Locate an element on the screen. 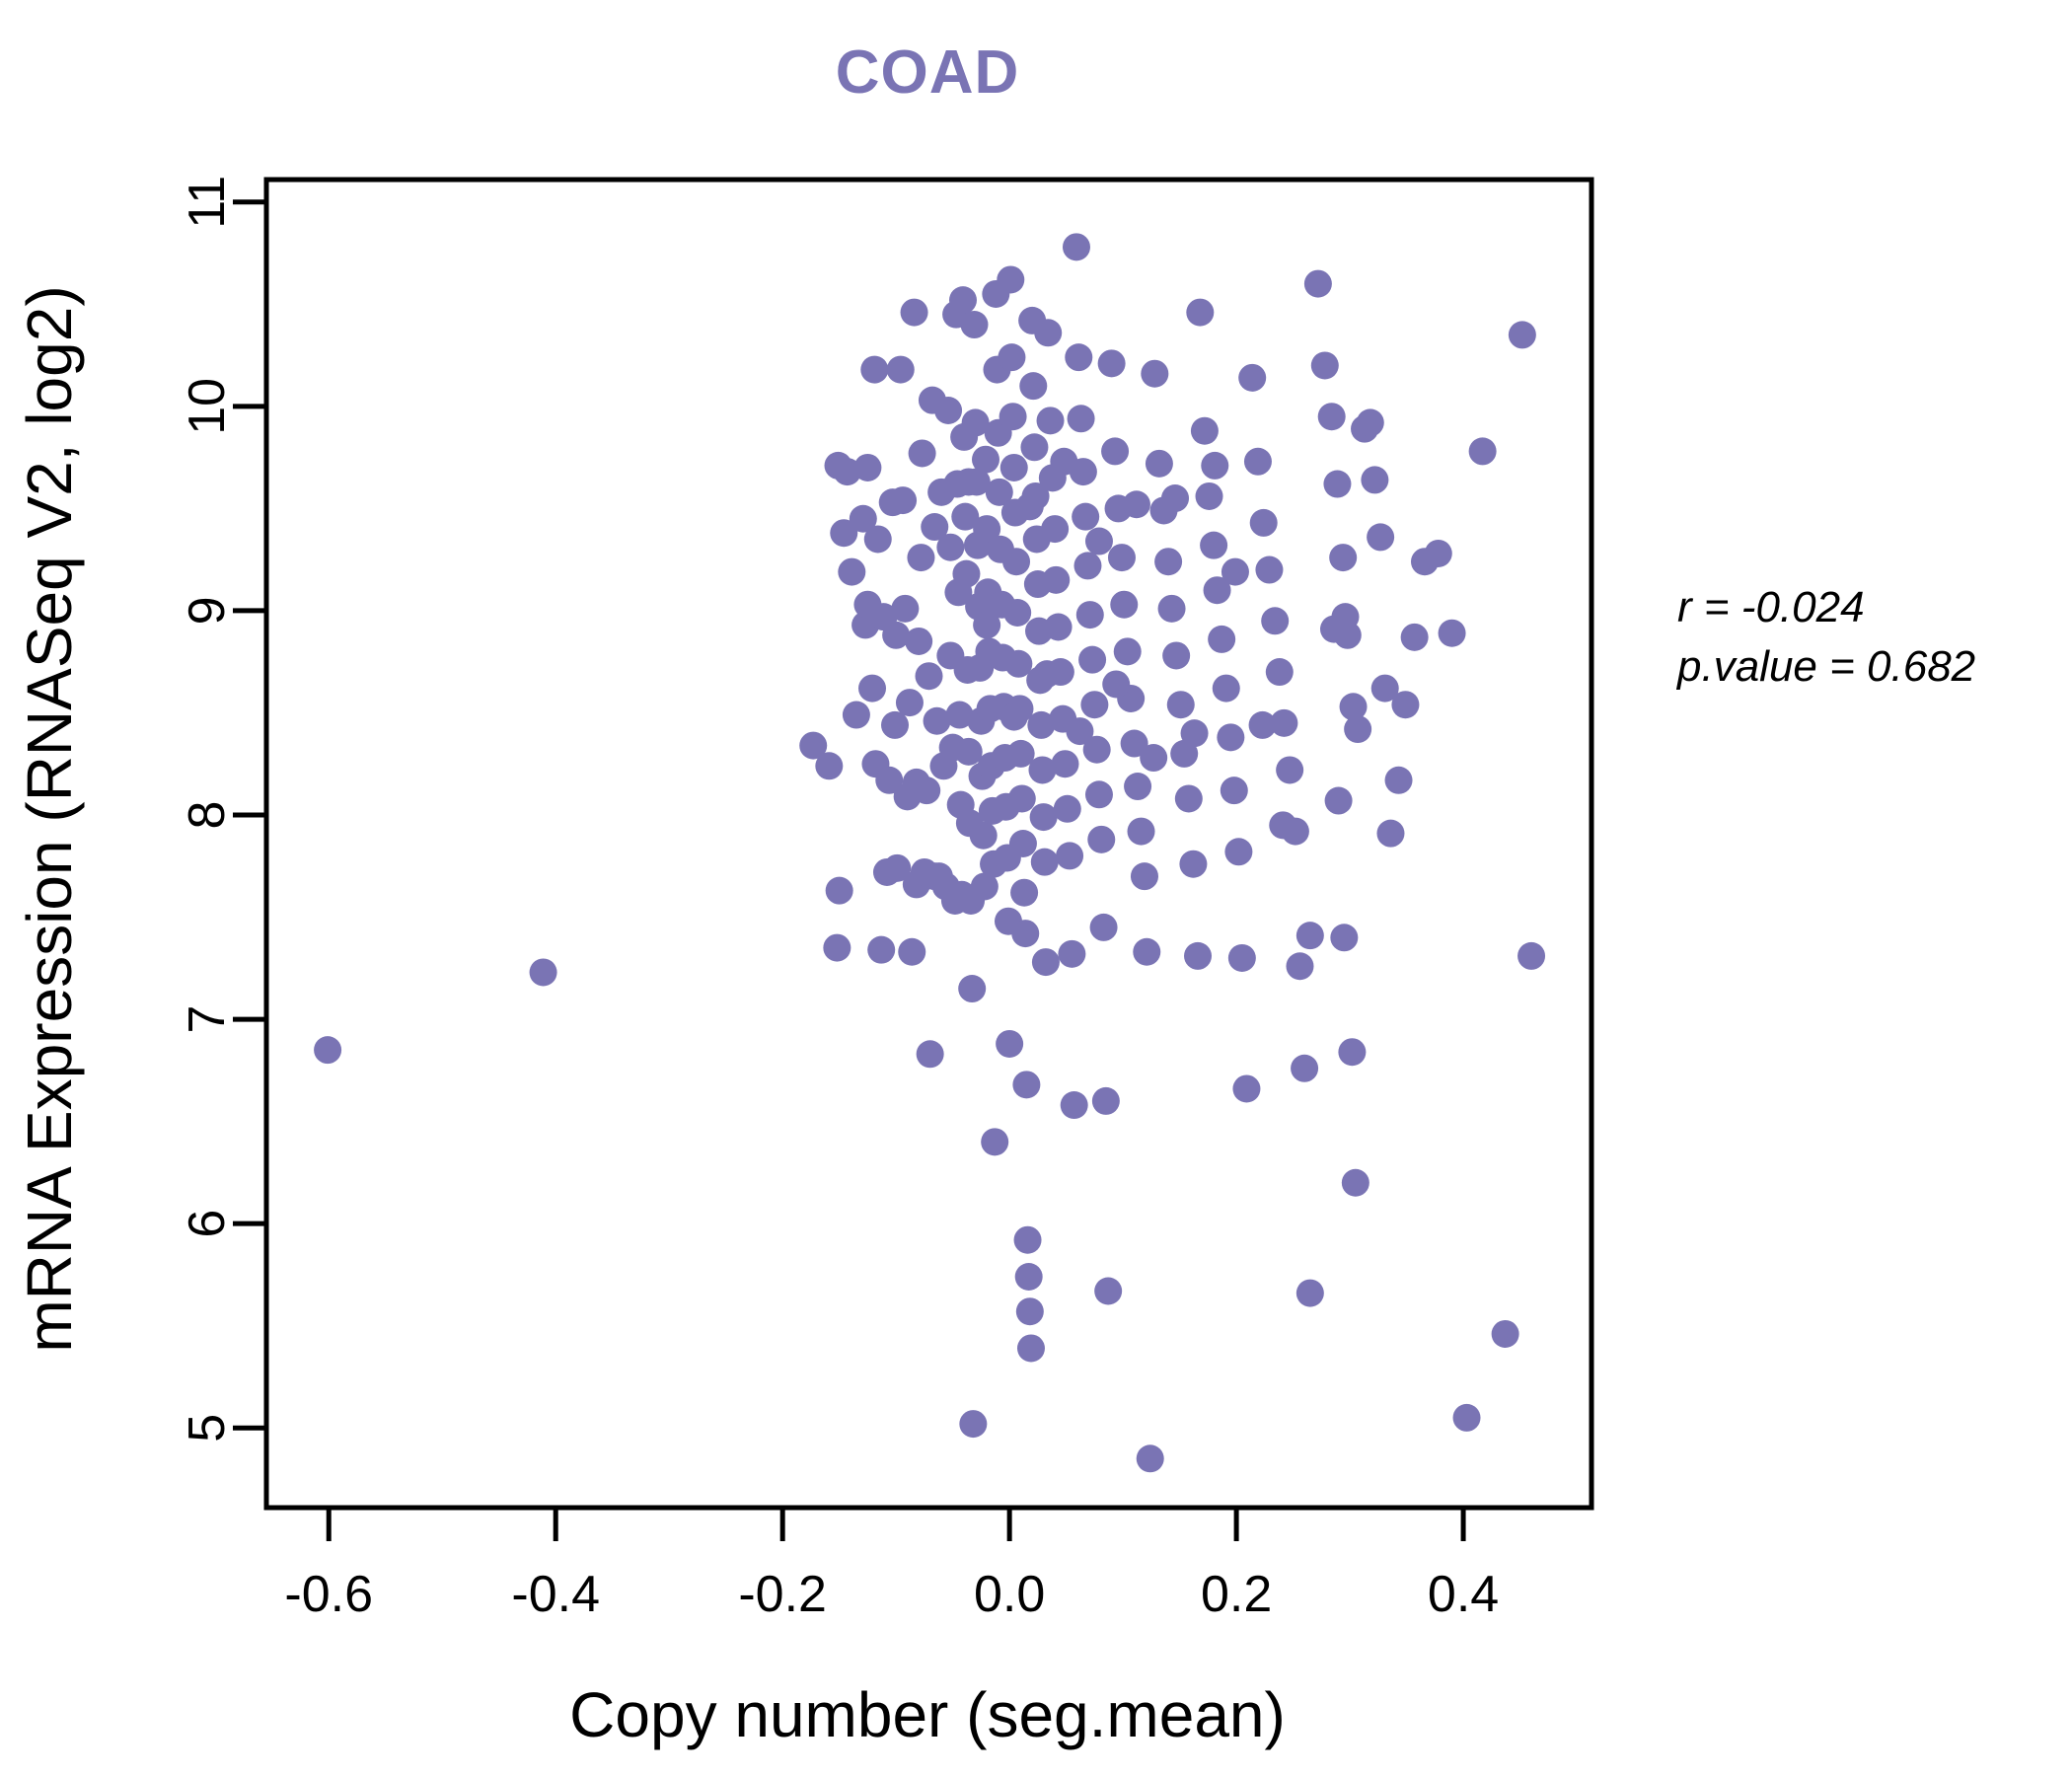  x-tick-label: 0.2 is located at coordinates (1237, 1595).